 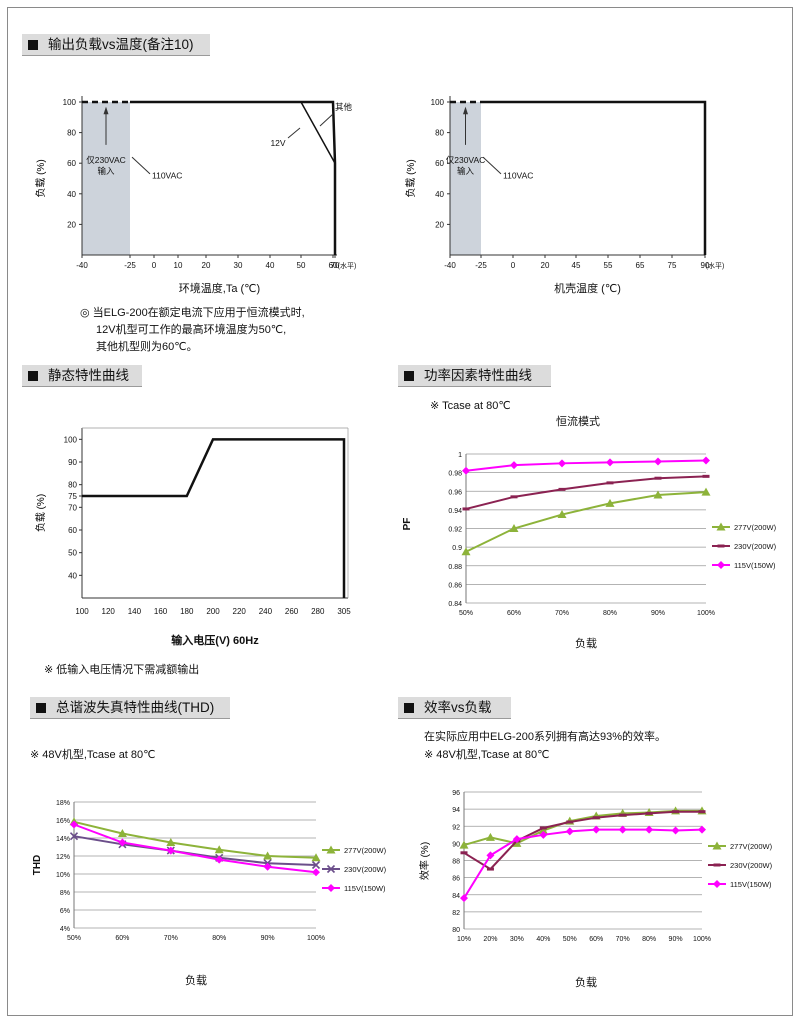 What do you see at coordinates (63, 803) in the screenshot?
I see `y-tick-label: 18%` at bounding box center [63, 803].